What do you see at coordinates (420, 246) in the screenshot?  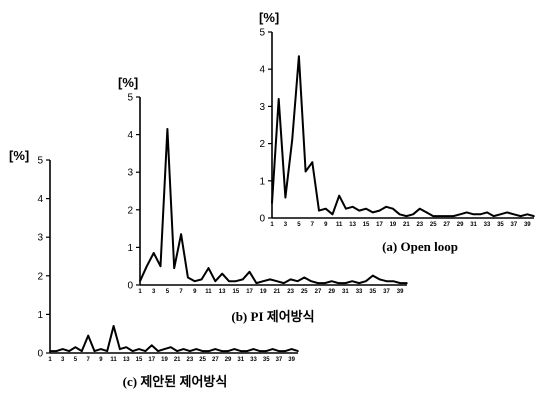 I see `chart-caption: (a) Open loop` at bounding box center [420, 246].